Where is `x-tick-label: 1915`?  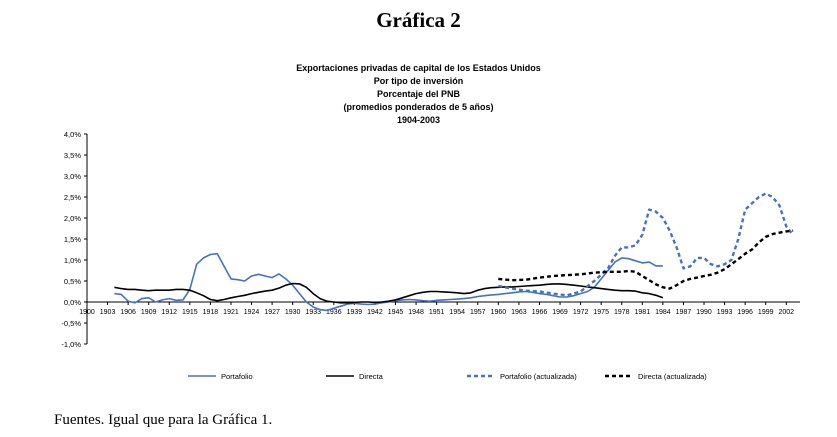 x-tick-label: 1915 is located at coordinates (190, 312).